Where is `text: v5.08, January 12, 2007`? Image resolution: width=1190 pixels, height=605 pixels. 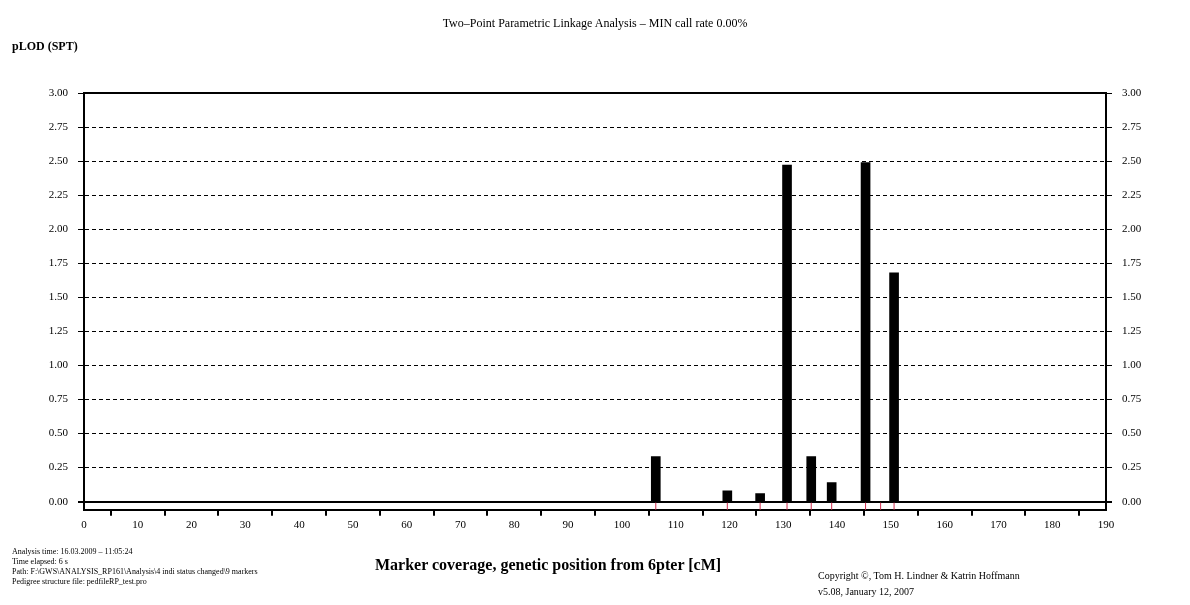 text: v5.08, January 12, 2007 is located at coordinates (866, 591).